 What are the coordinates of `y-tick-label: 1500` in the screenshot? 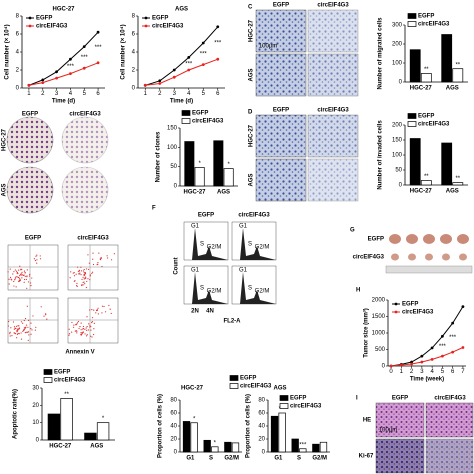 It's located at (379, 317).